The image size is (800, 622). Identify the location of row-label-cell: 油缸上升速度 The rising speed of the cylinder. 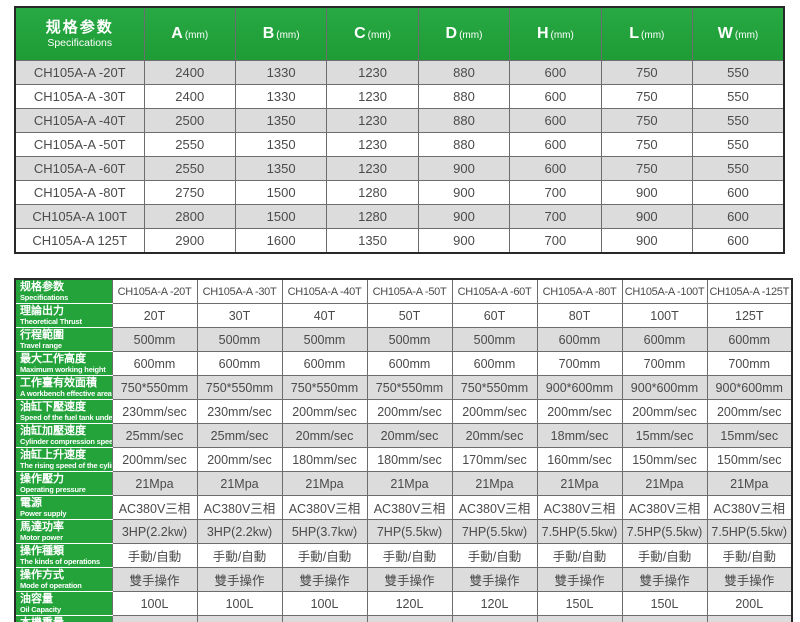
(63, 459).